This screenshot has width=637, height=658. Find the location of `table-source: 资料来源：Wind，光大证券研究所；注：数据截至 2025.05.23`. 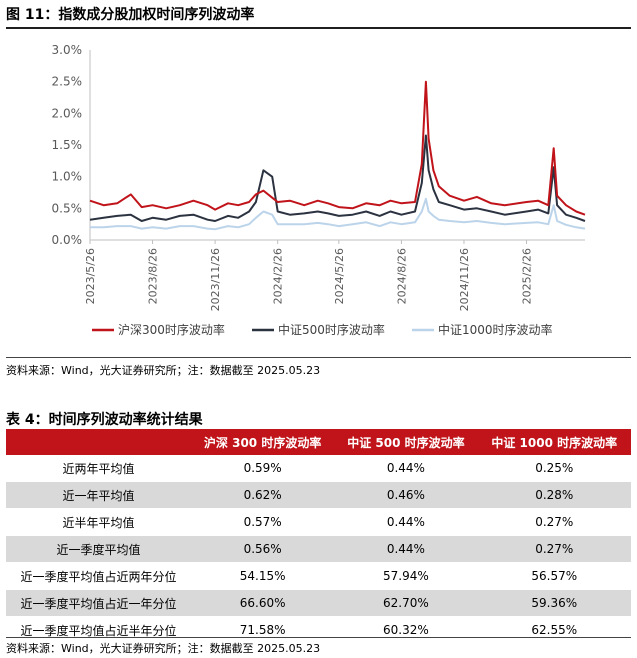

table-source: 资料来源：Wind，光大证券研究所；注：数据截至 2025.05.23 is located at coordinates (163, 648).